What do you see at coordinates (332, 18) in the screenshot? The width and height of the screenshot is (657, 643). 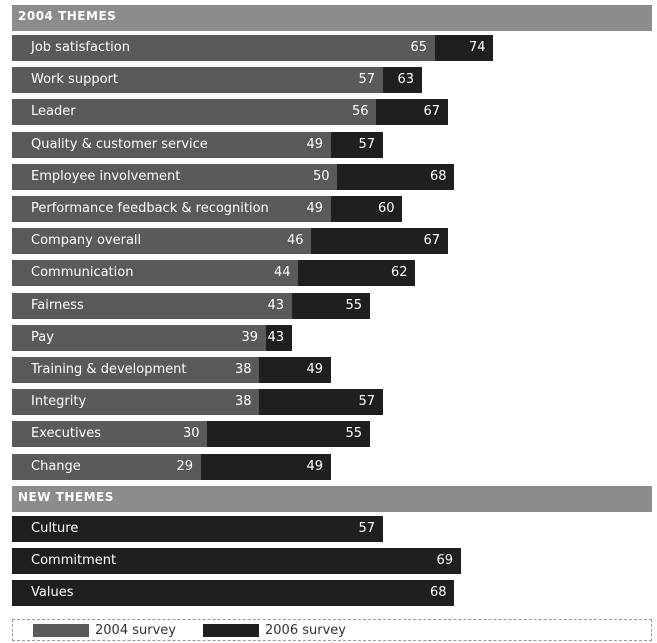 I see `group-header: 2004 THEMES` at bounding box center [332, 18].